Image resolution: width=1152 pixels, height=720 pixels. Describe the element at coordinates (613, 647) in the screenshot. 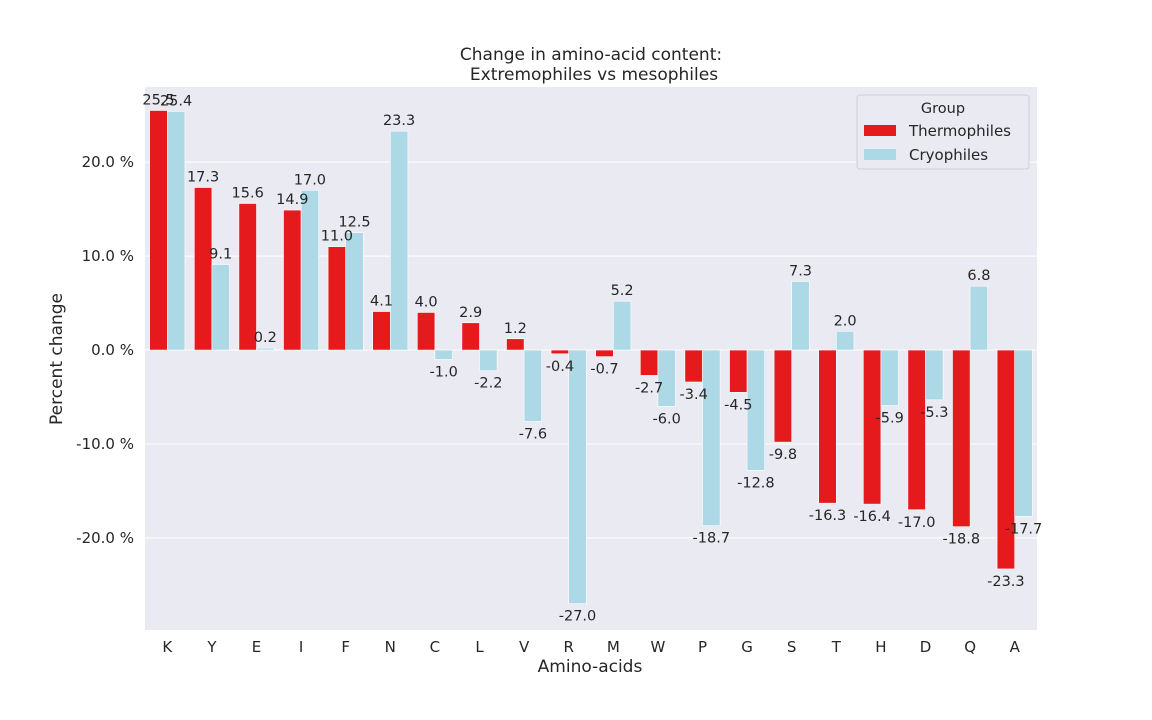

I see `x-tick-label: M` at that location.